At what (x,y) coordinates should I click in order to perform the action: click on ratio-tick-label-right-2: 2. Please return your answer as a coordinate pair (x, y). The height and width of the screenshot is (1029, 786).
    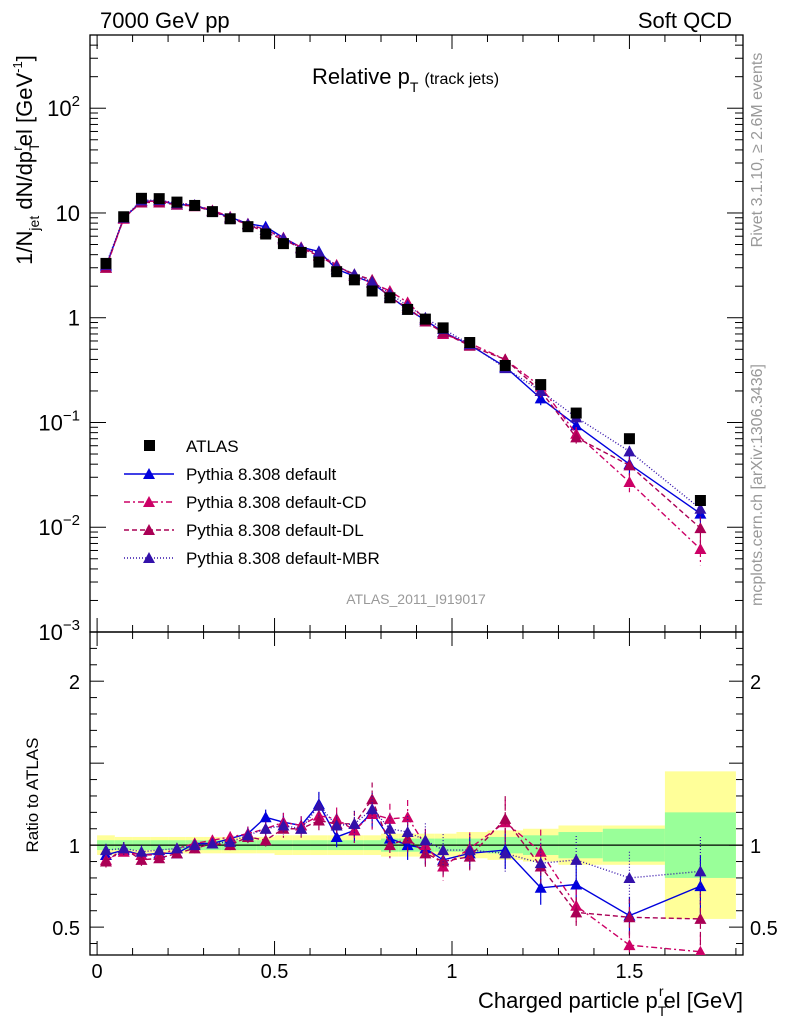
    Looking at the image, I should click on (755, 683).